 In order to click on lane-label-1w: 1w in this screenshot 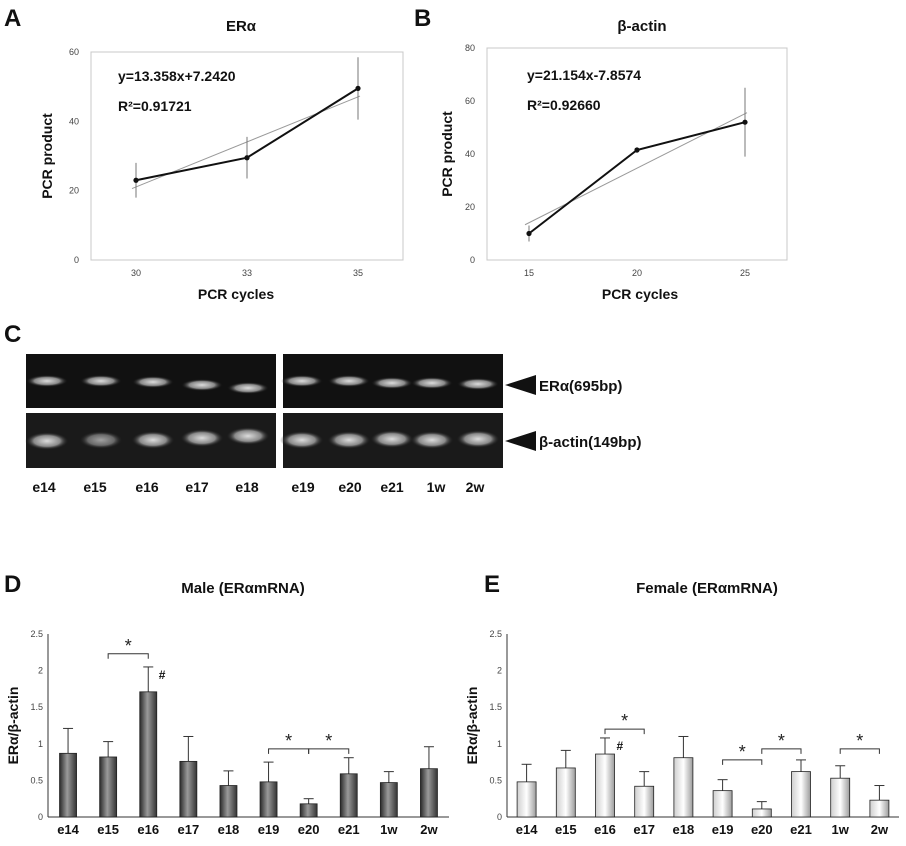, I will do `click(436, 487)`.